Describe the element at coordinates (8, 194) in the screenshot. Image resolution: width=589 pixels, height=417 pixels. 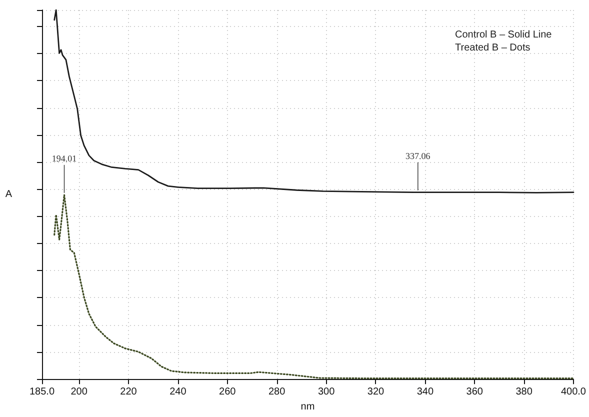
I see `y-axis-title: A` at that location.